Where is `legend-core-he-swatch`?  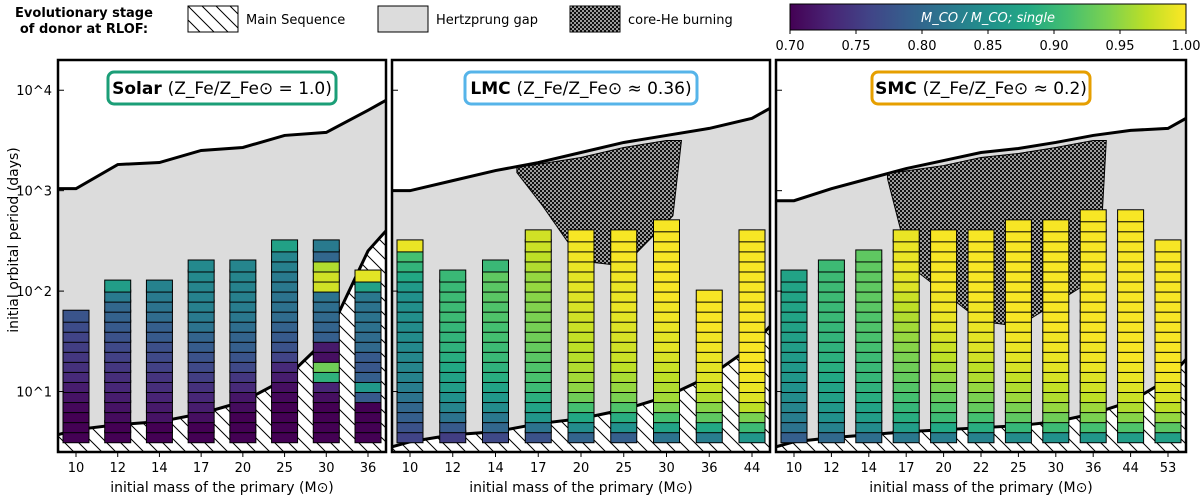
legend-core-he-swatch is located at coordinates (595, 19).